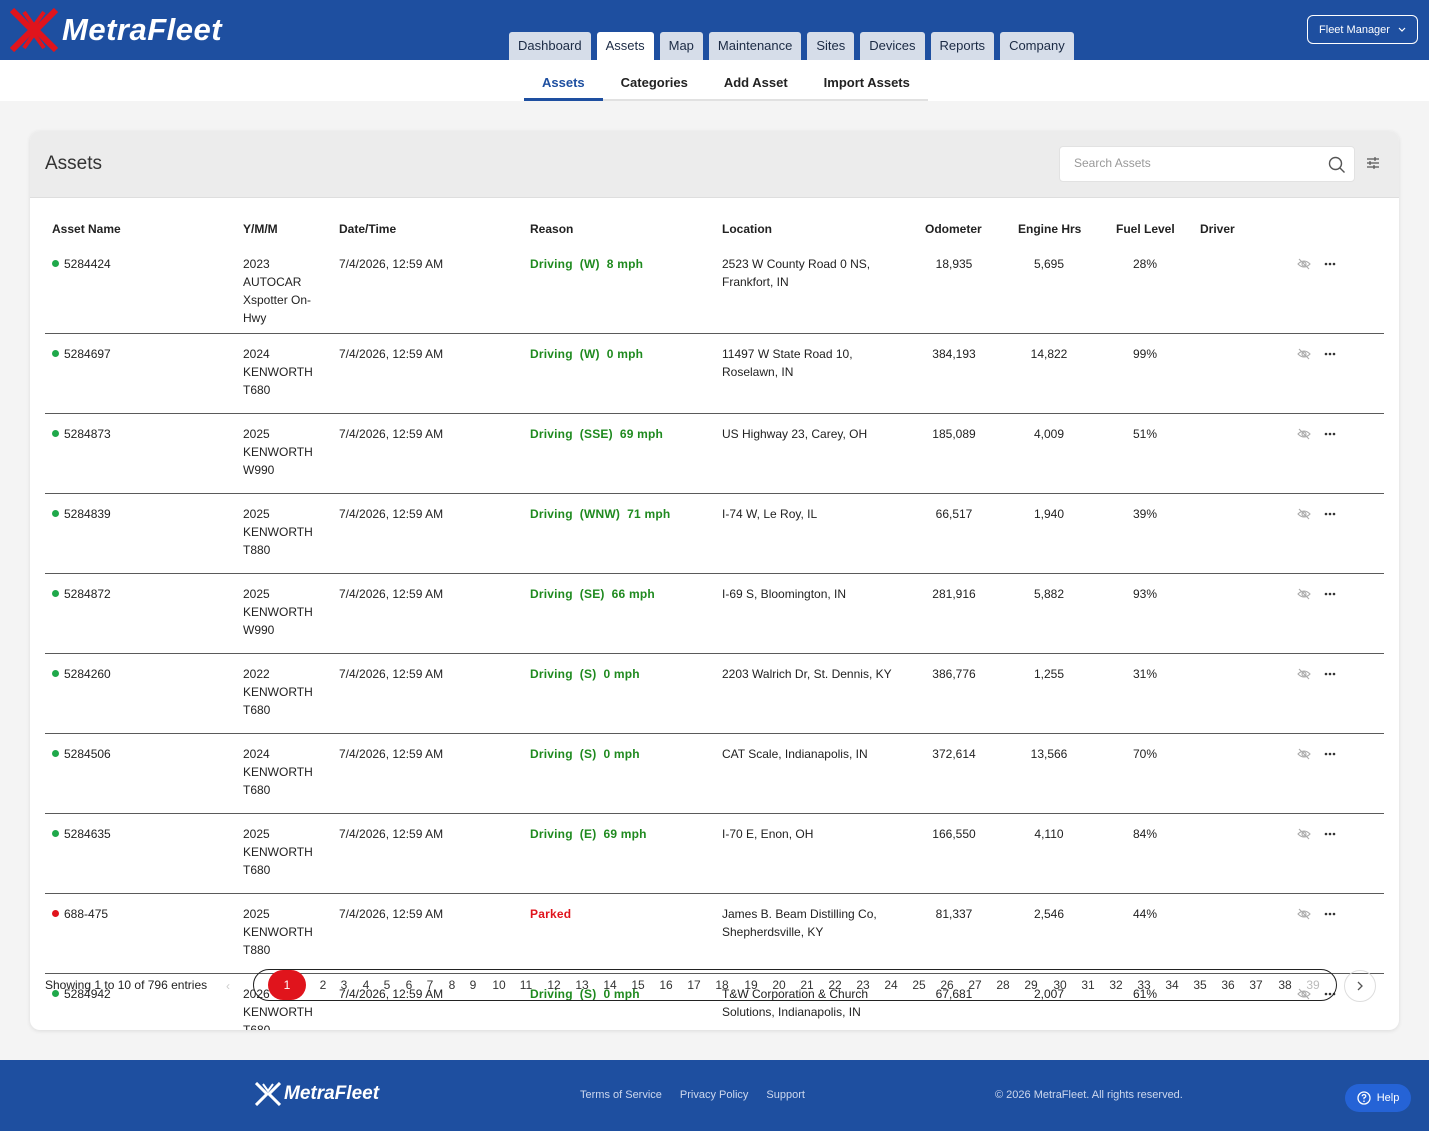  I want to click on asset-name-cell: 5284873, so click(81, 434).